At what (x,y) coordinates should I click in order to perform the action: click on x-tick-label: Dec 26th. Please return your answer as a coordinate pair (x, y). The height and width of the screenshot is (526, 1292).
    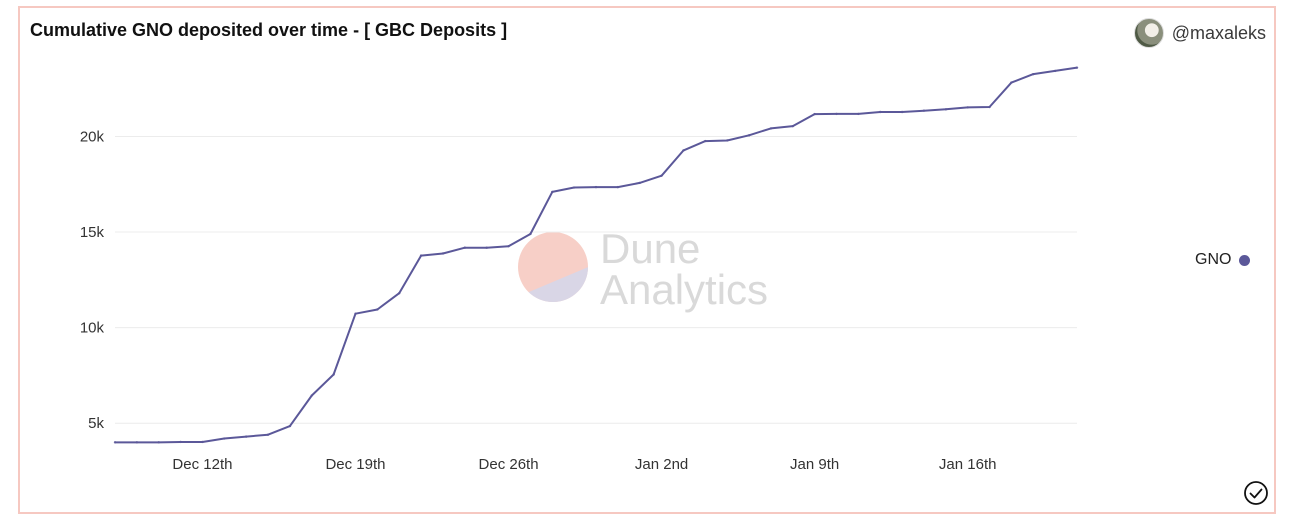
    Looking at the image, I should click on (509, 464).